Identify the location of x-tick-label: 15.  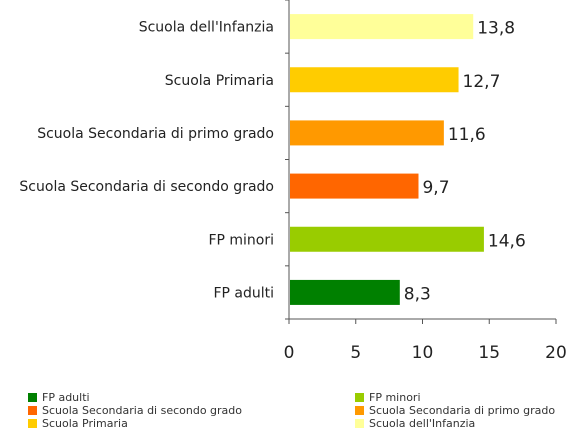
(489, 353).